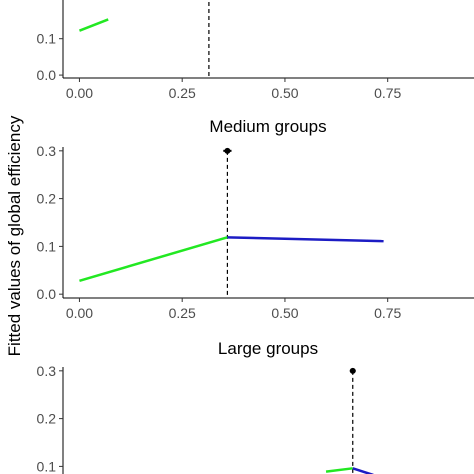  Describe the element at coordinates (268, 348) in the screenshot. I see `panel-title: Large groups` at that location.